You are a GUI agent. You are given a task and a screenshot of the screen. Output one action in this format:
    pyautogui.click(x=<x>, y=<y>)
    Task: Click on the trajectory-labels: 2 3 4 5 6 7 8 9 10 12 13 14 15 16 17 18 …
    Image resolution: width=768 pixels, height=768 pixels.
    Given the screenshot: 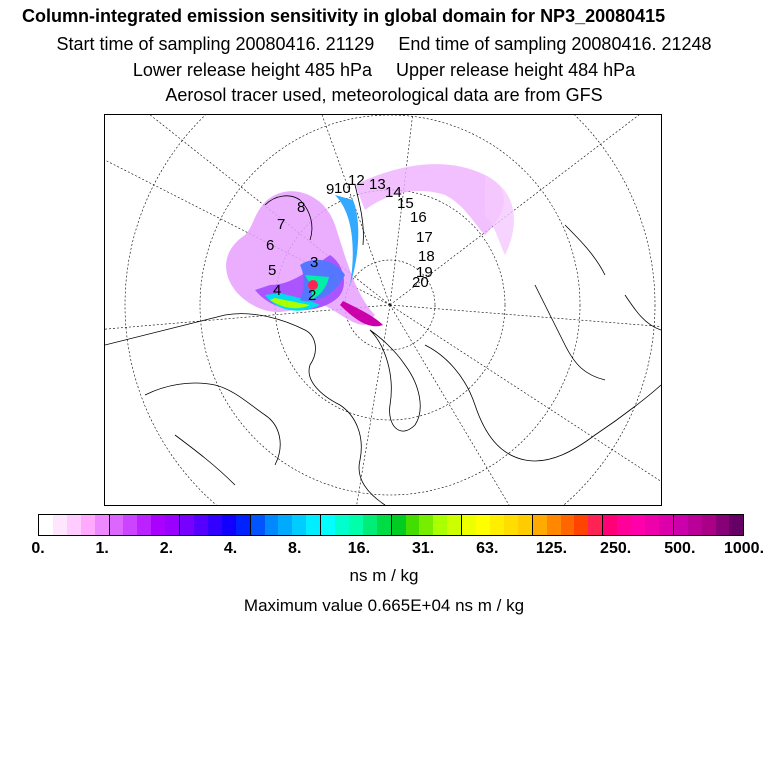 What is the action you would take?
    pyautogui.click(x=350, y=238)
    